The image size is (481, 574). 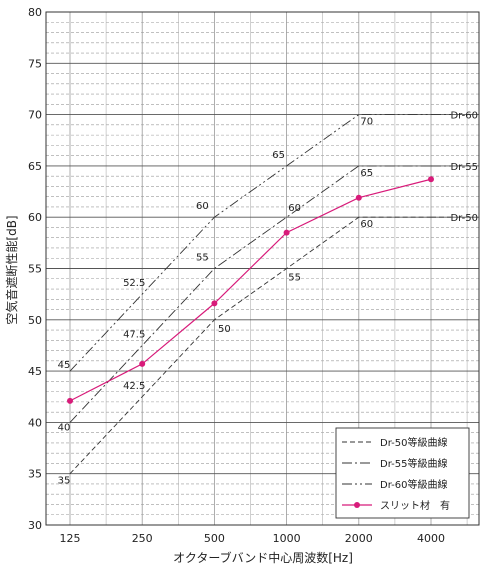 What do you see at coordinates (134, 334) in the screenshot?
I see `curve-value-label: 47.5` at bounding box center [134, 334].